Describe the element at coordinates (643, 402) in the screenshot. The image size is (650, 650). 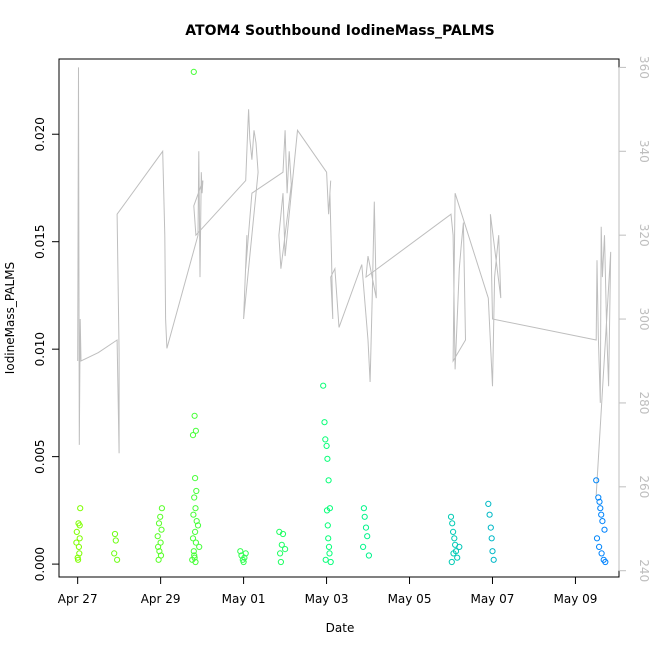
I see `right-tick-label: 280` at that location.